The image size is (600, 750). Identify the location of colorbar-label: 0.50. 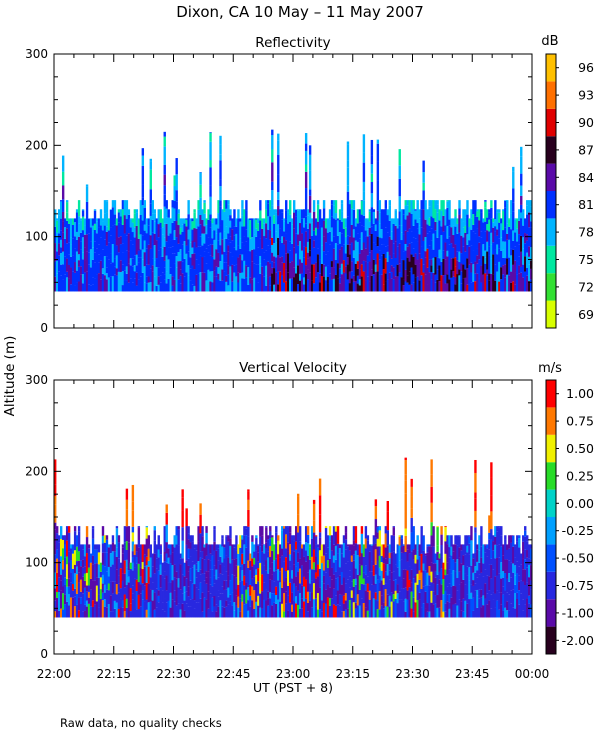
(580, 448).